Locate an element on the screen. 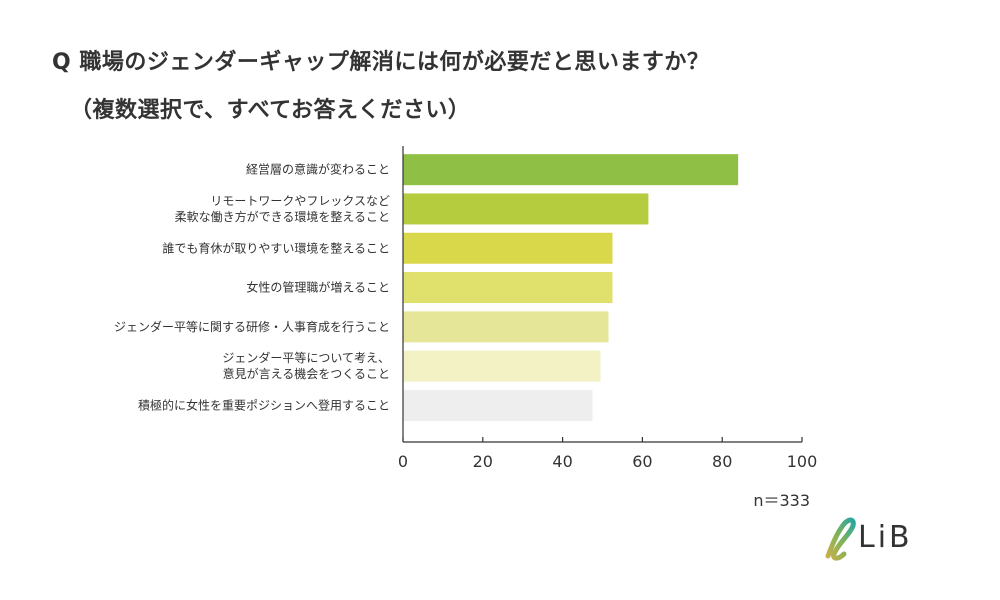 The width and height of the screenshot is (1000, 600). bars-group is located at coordinates (571, 287).